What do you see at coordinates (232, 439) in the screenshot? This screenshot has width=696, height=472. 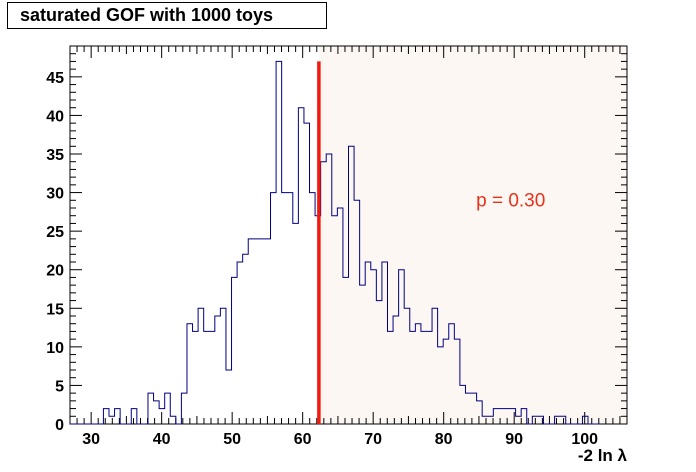 I see `x-tick-label: 50` at bounding box center [232, 439].